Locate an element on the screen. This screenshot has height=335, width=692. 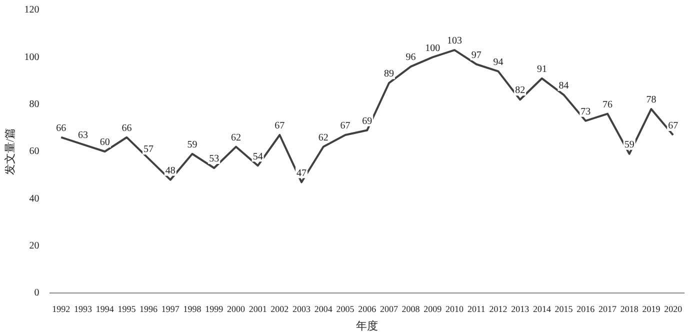
x-tick-label: 2002 is located at coordinates (279, 309).